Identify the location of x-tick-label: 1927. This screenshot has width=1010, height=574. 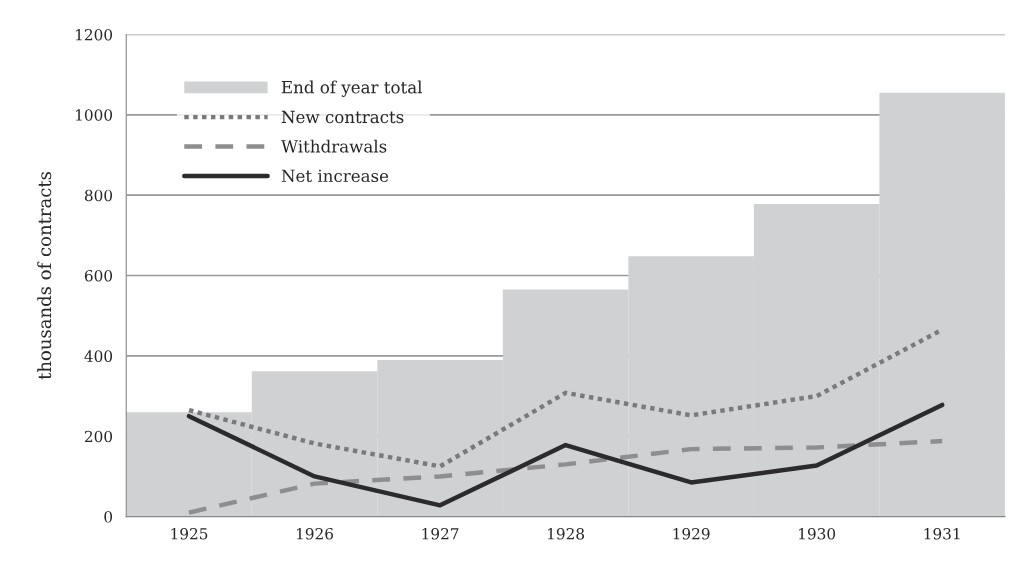
(440, 533).